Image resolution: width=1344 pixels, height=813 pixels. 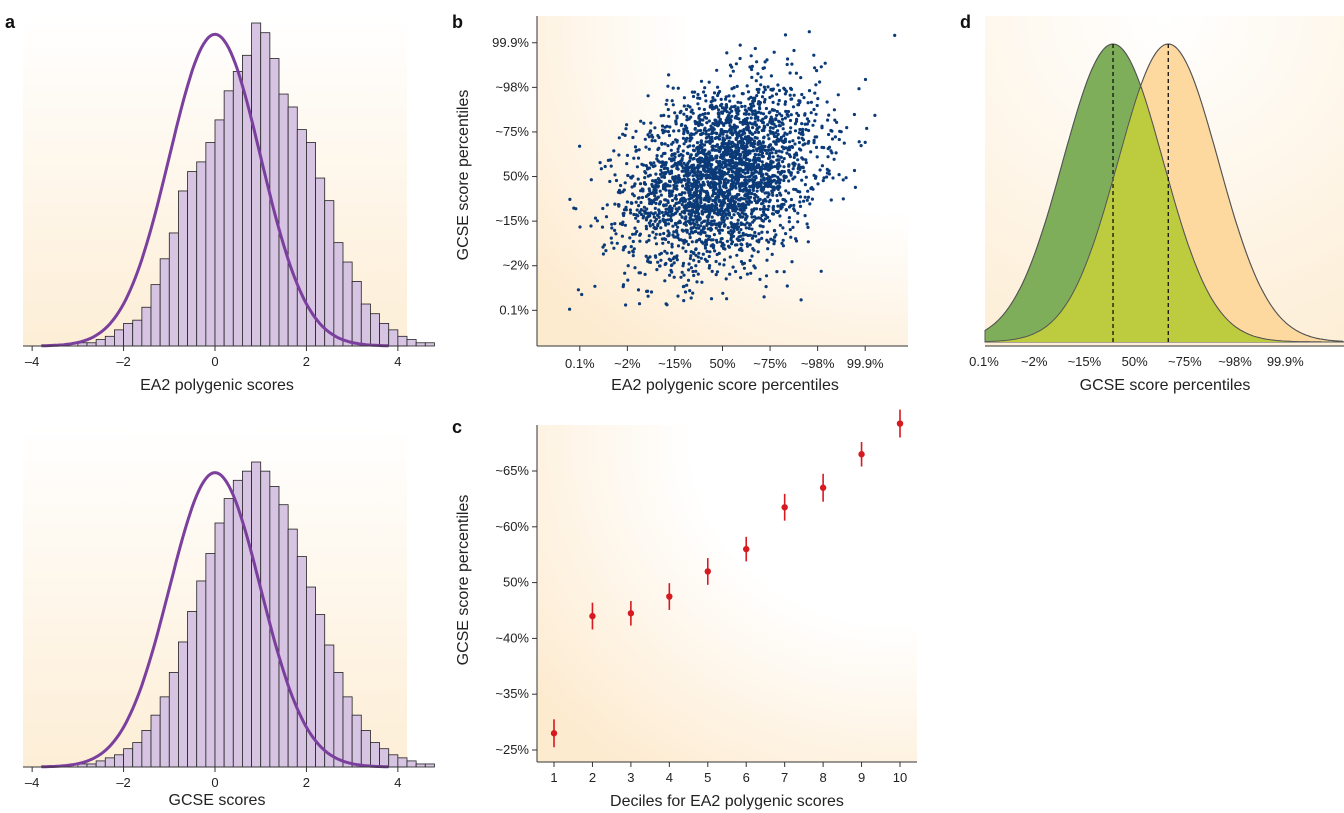 I want to click on x-tick-label: 0, so click(x=214, y=782).